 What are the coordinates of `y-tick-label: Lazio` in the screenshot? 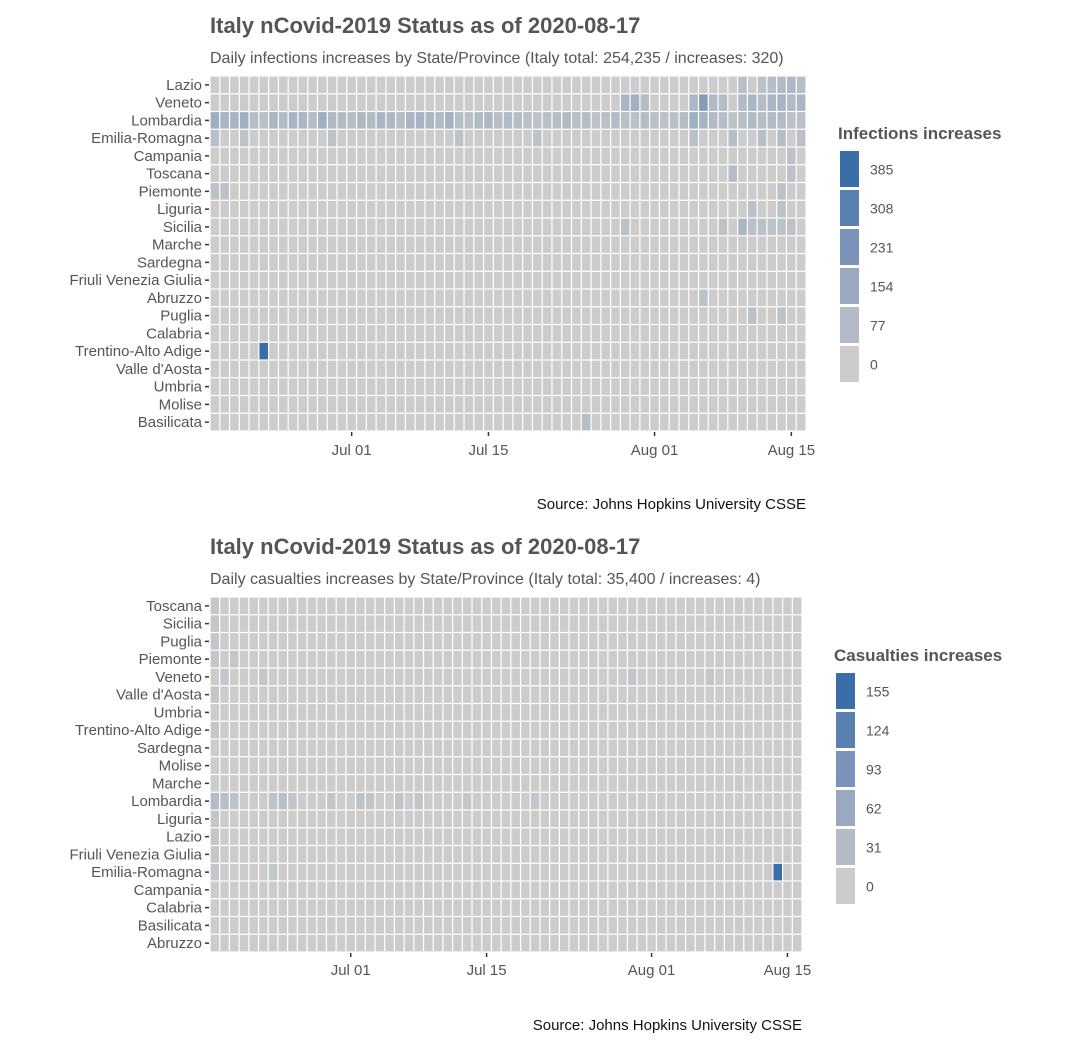 It's located at (184, 85).